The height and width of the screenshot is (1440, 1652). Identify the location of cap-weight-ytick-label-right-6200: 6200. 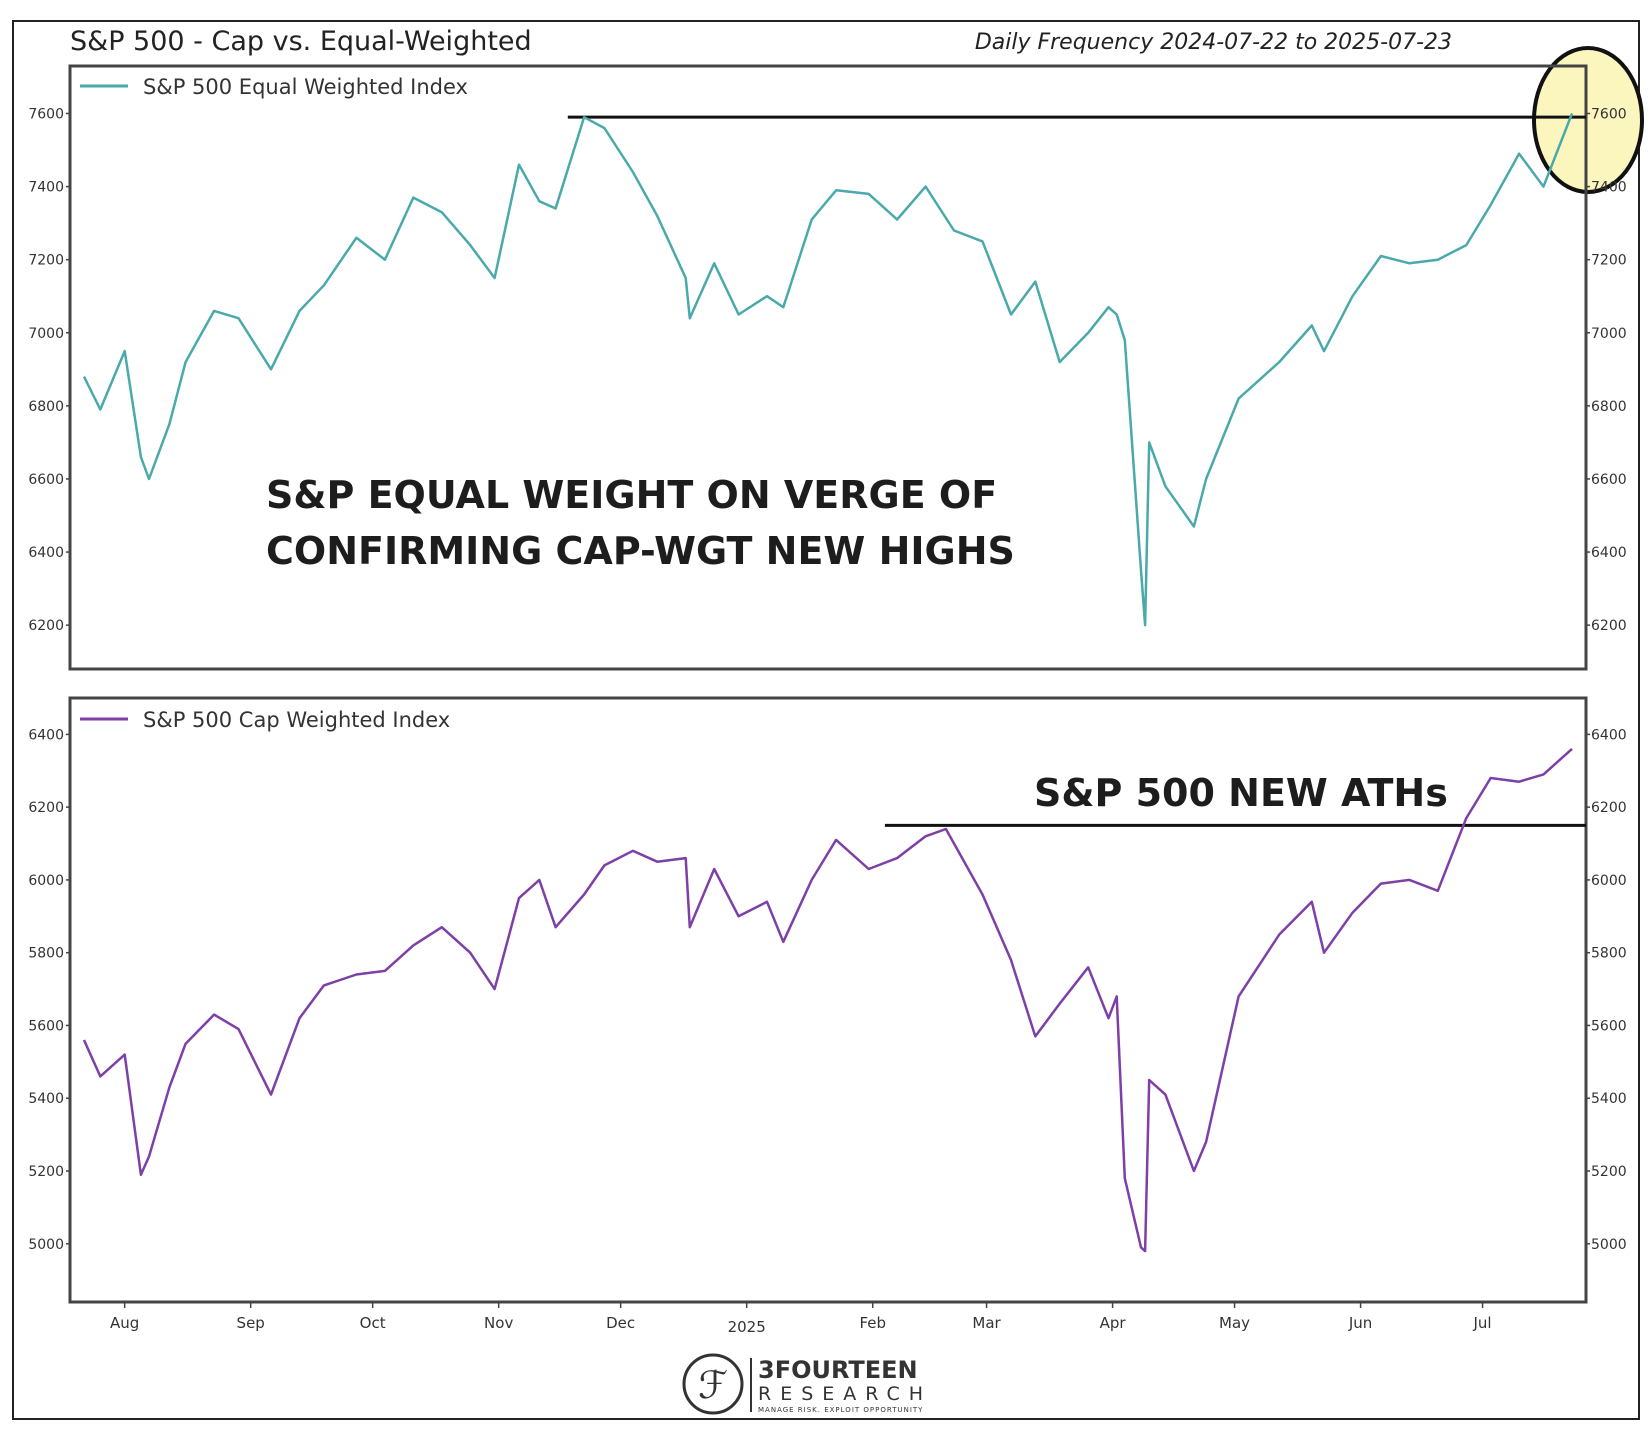
(1609, 808).